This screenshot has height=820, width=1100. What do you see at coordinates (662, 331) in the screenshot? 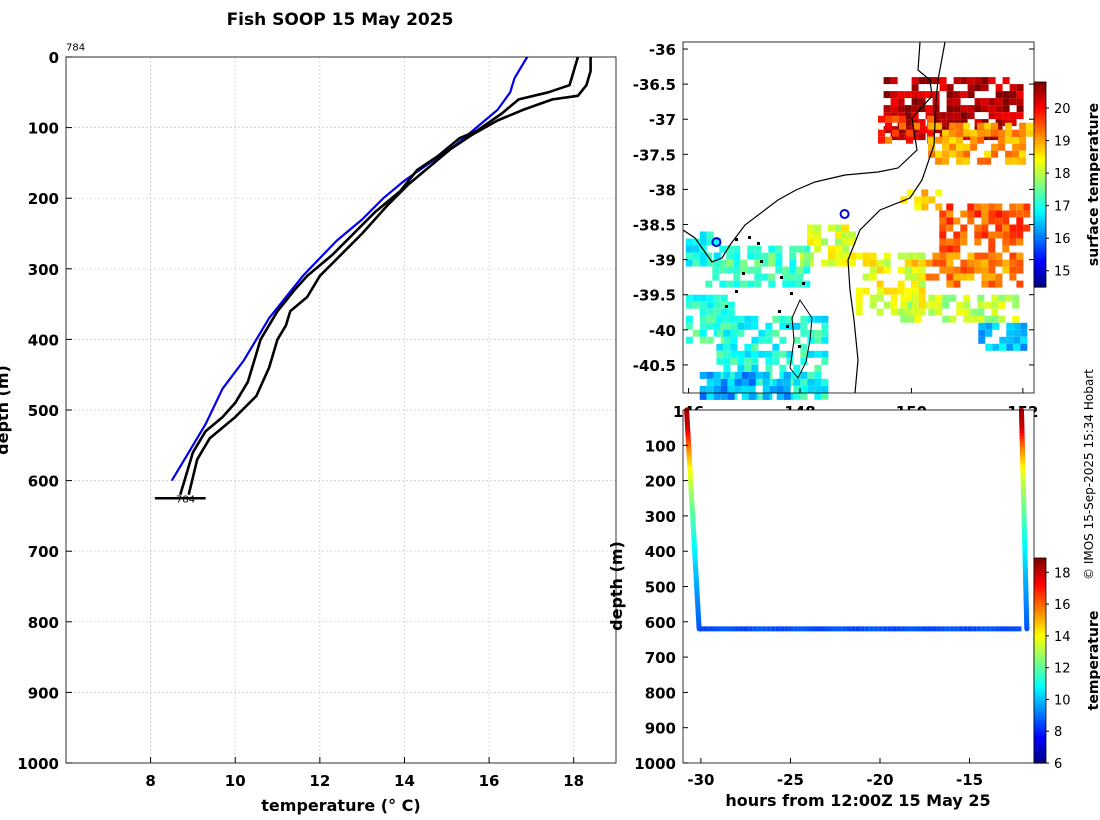
I see `map-y-tick-label: -40` at bounding box center [662, 331].